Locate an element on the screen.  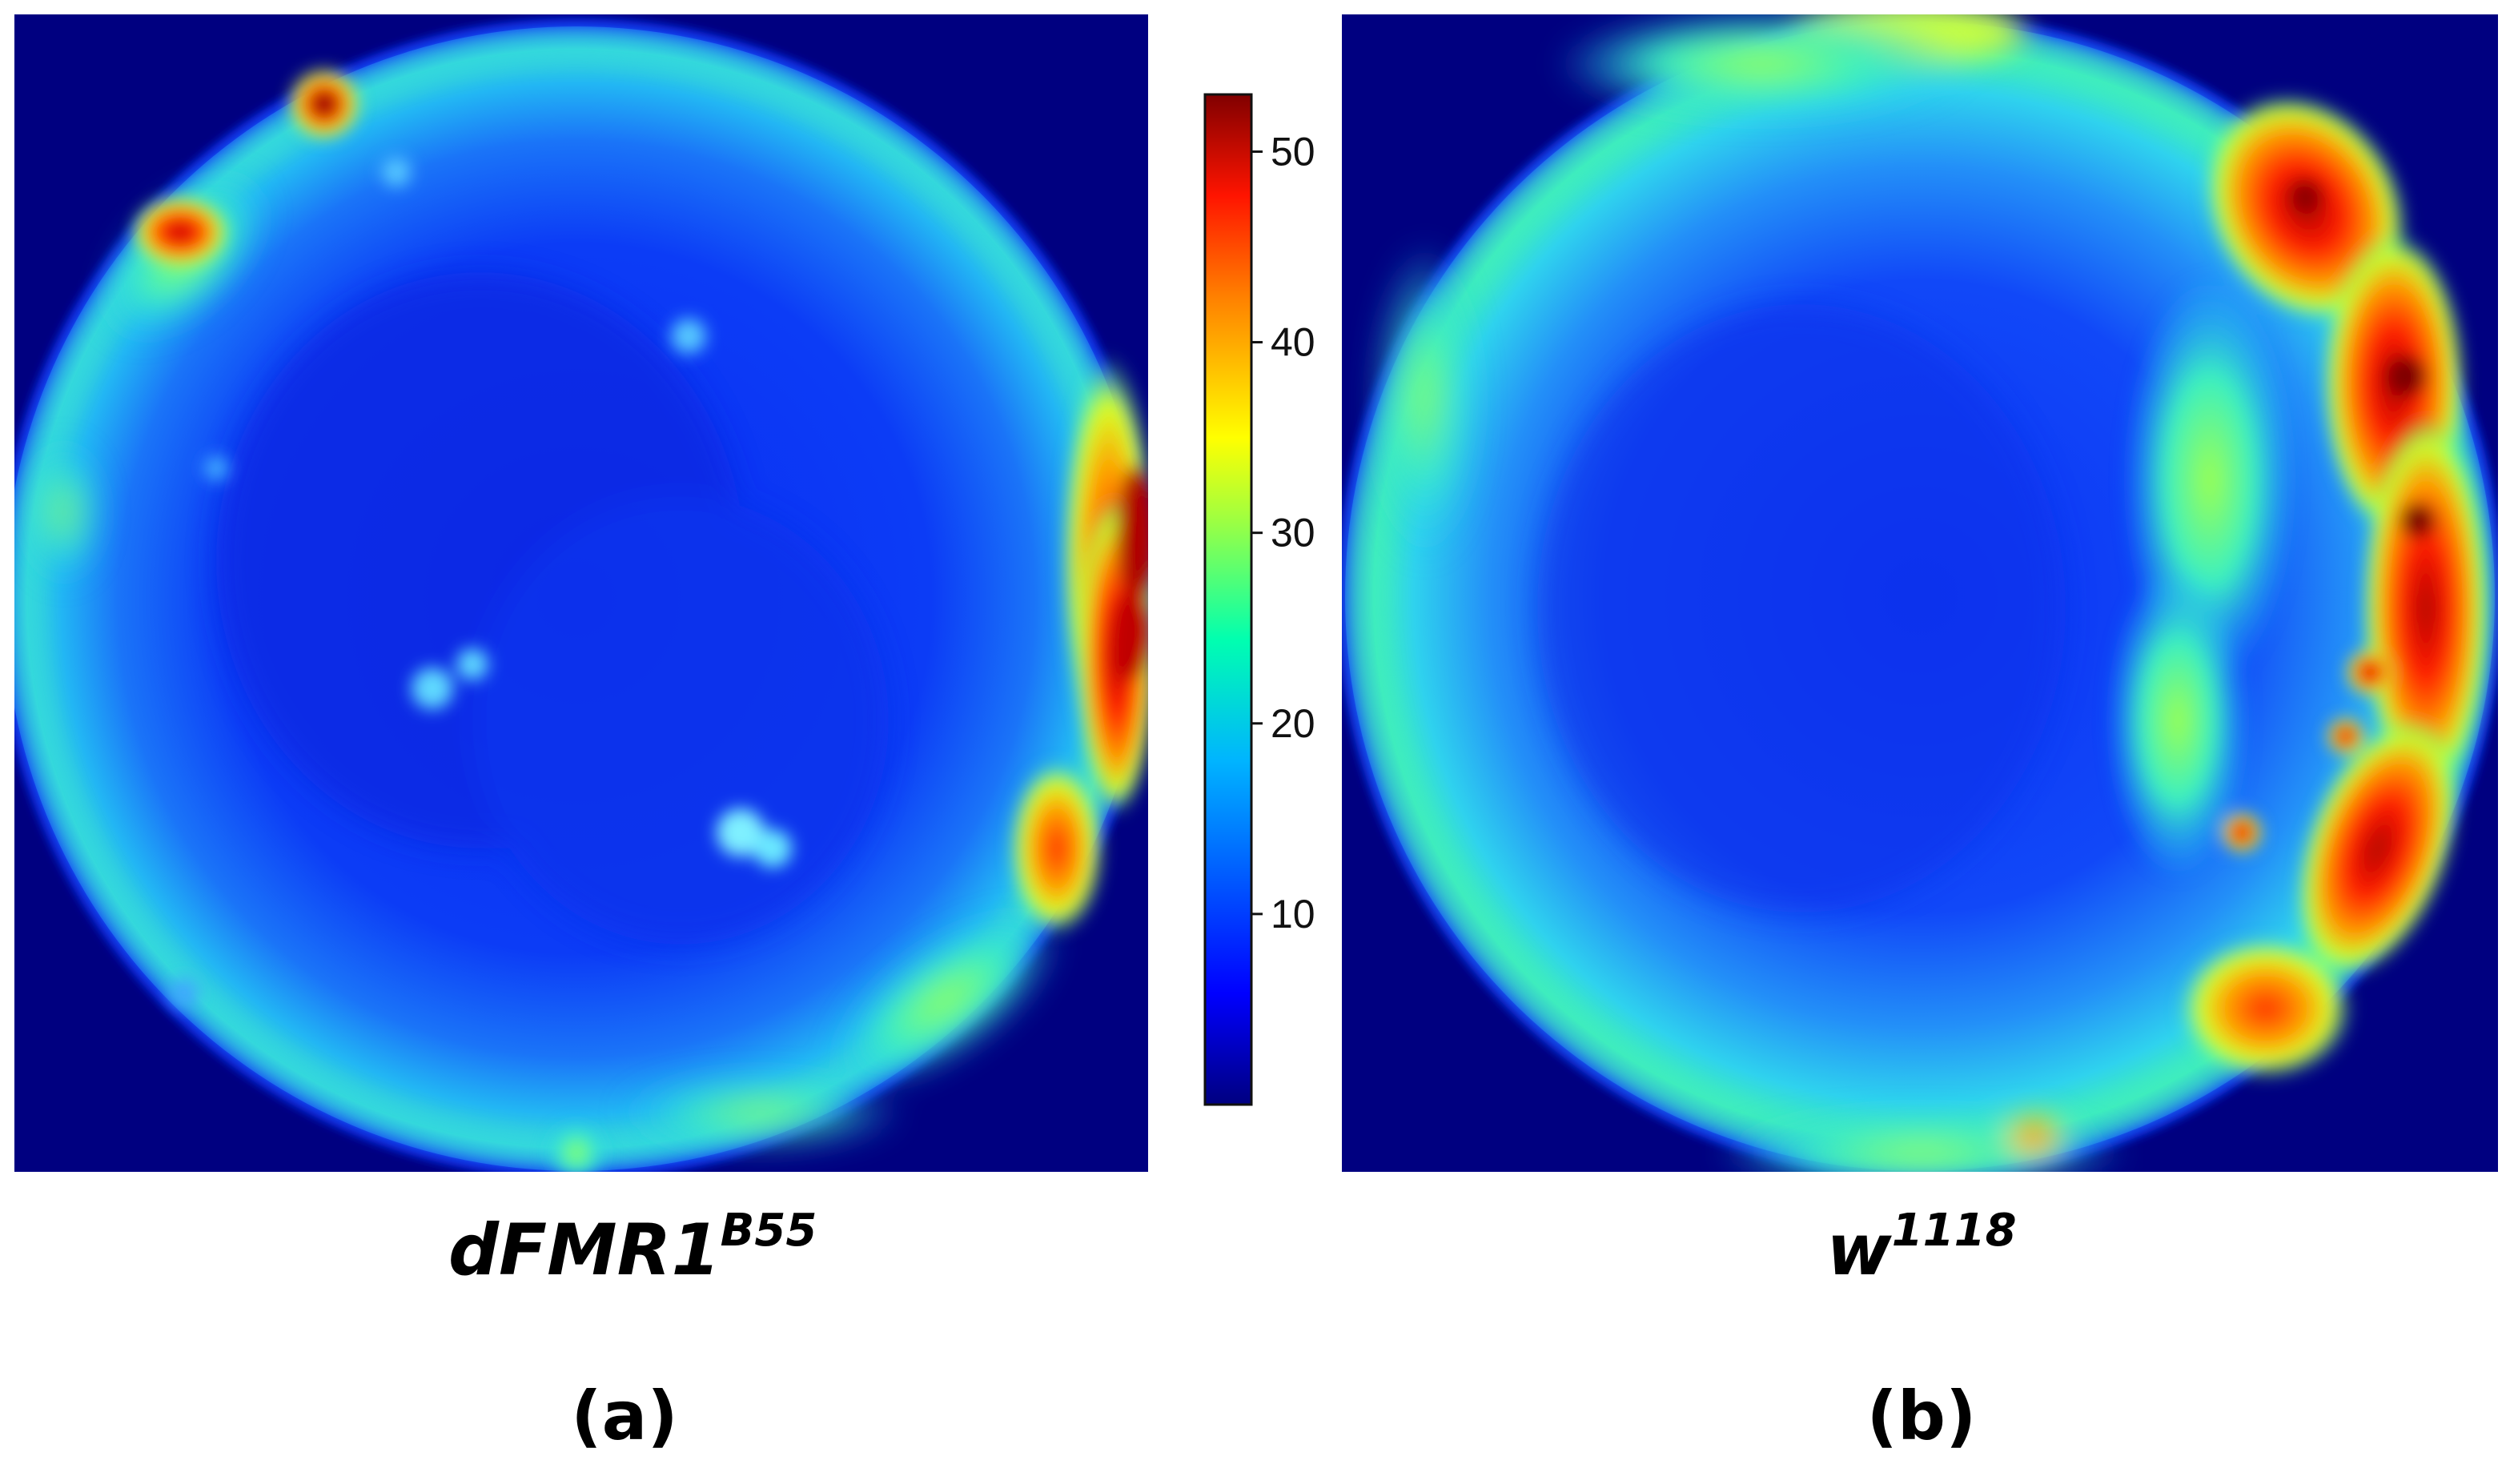
colorbar-ticks: 10 20 30 40 50 is located at coordinates (1283, 533).